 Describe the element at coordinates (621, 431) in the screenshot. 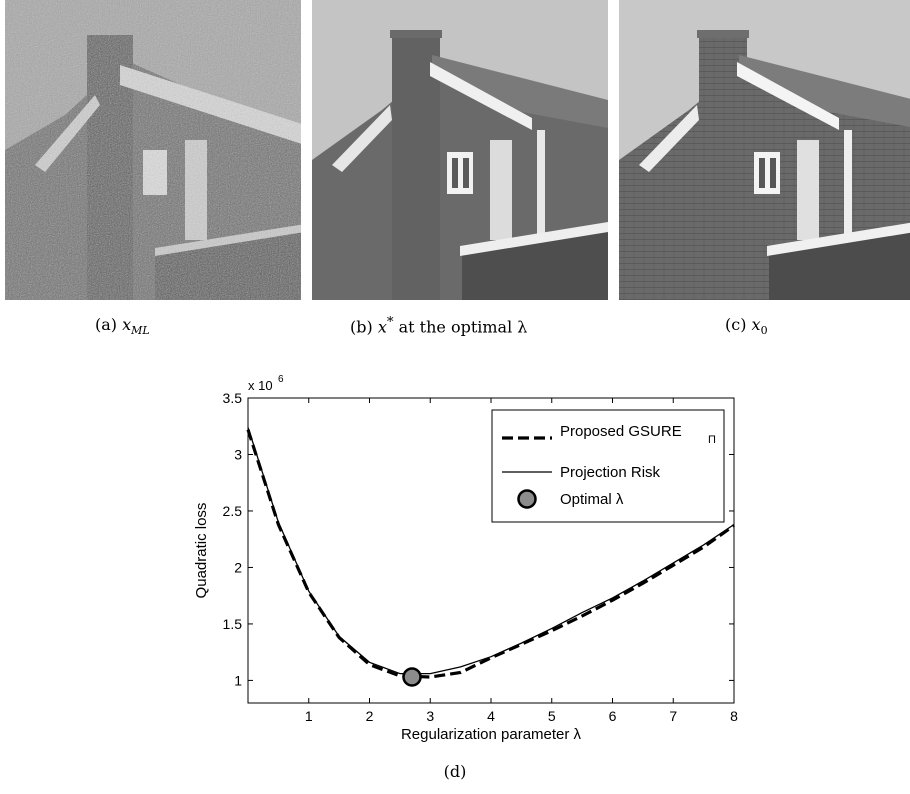

I see `legend-gsure-label: Proposed GSURE` at that location.